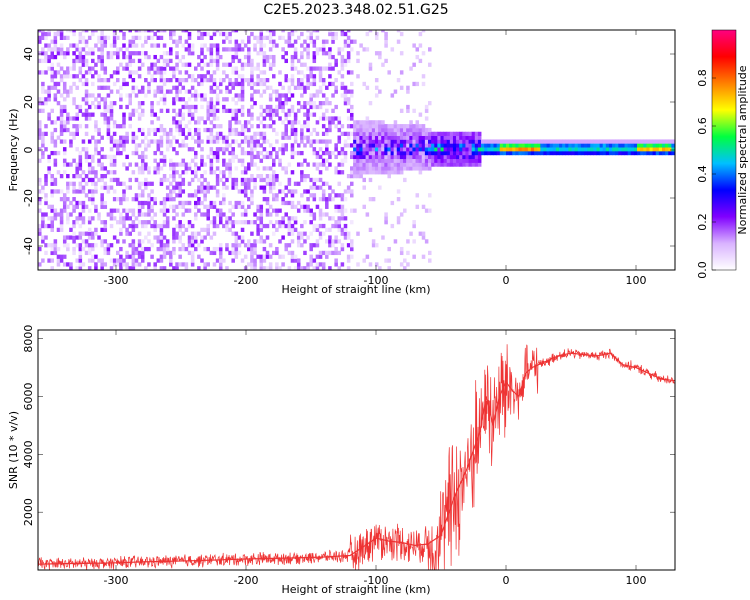 This screenshot has height=600, width=750. What do you see at coordinates (355, 589) in the screenshot?
I see `snr-x-label: Height of straight line (km)` at bounding box center [355, 589].